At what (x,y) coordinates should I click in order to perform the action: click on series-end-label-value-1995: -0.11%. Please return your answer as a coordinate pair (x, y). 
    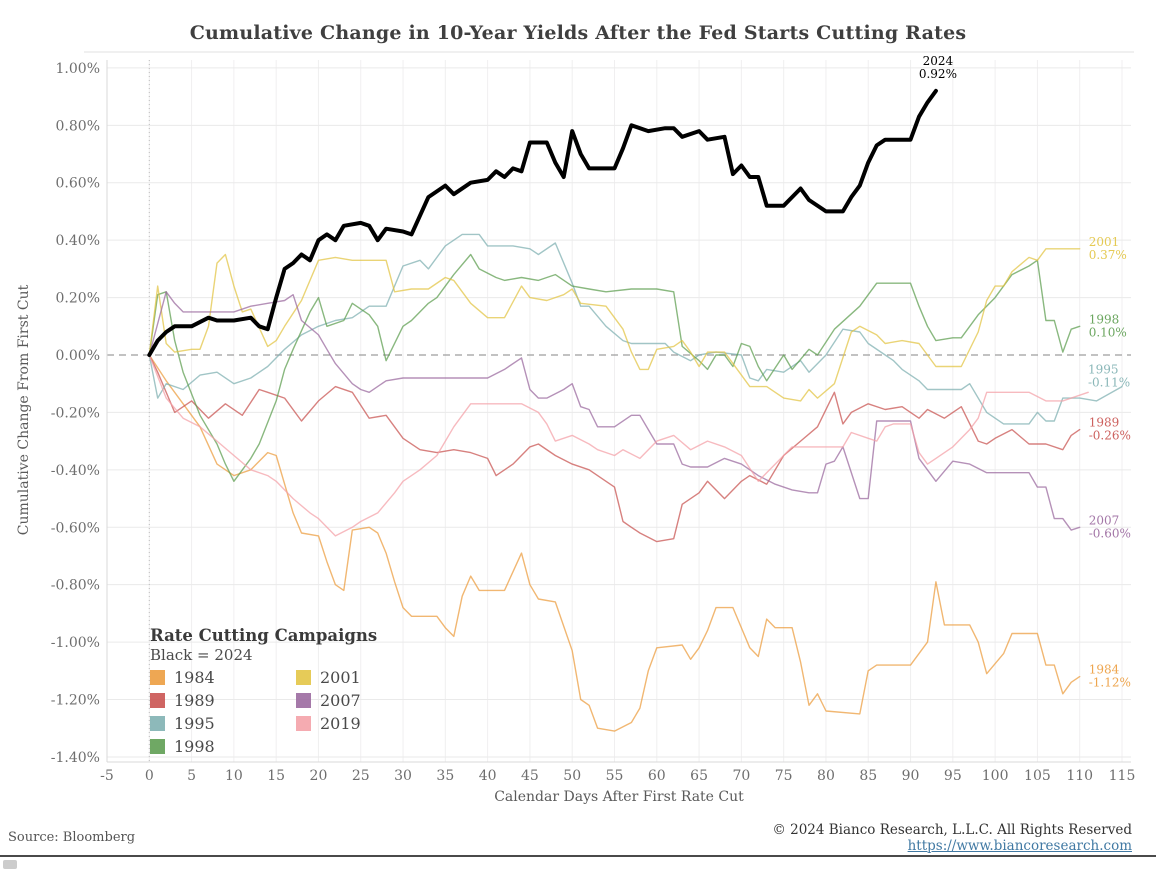
    Looking at the image, I should click on (1109, 383).